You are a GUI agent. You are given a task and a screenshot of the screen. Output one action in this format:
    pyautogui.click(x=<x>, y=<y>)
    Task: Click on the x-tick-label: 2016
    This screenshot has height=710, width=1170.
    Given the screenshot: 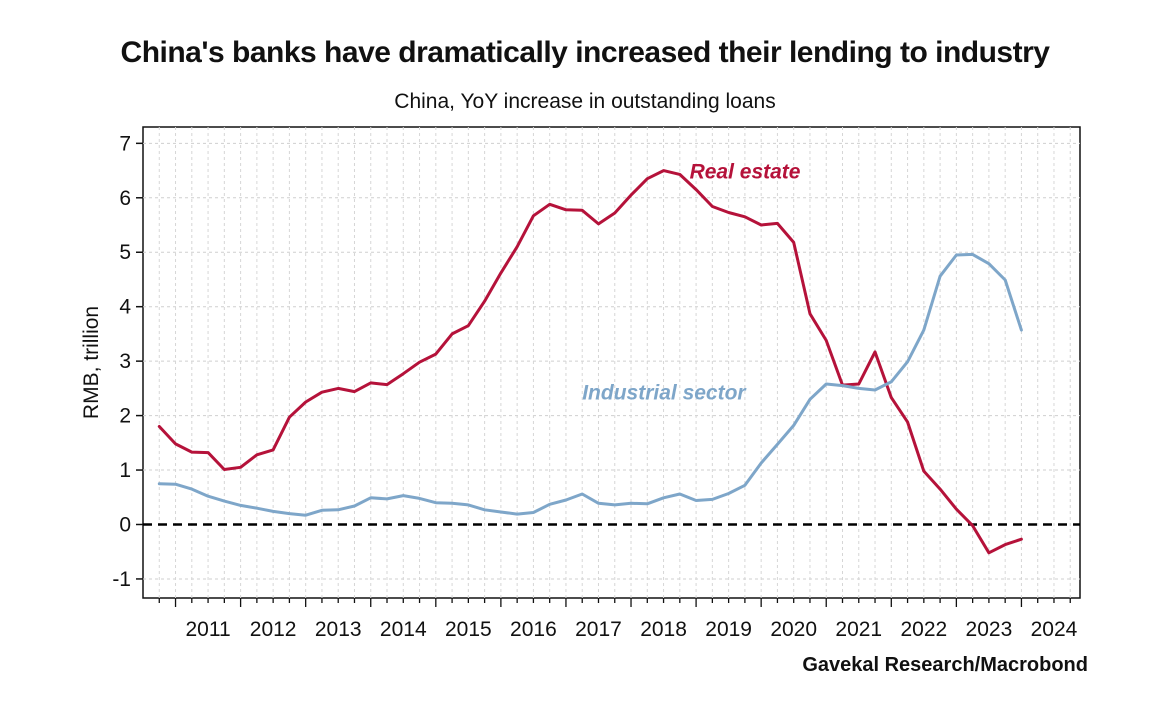 What is the action you would take?
    pyautogui.click(x=533, y=629)
    